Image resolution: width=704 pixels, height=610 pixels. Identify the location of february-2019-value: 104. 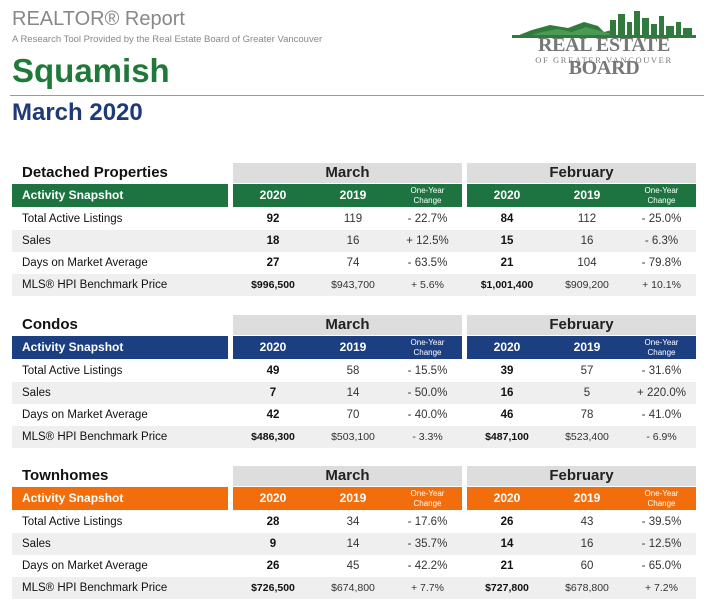
(587, 263).